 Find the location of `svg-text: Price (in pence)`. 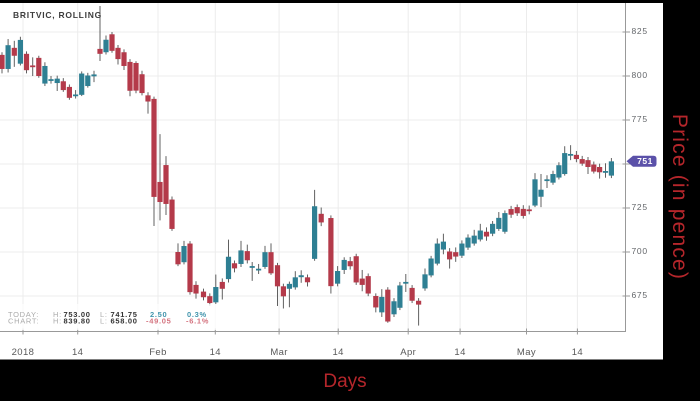

svg-text: Price (in pence) is located at coordinates (679, 197).